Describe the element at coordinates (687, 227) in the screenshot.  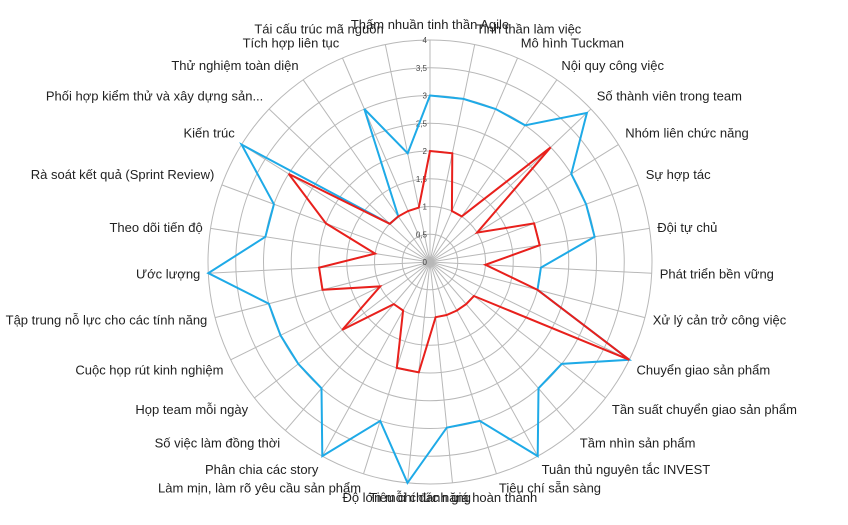
I see `category-label: Đội tự chủ` at that location.